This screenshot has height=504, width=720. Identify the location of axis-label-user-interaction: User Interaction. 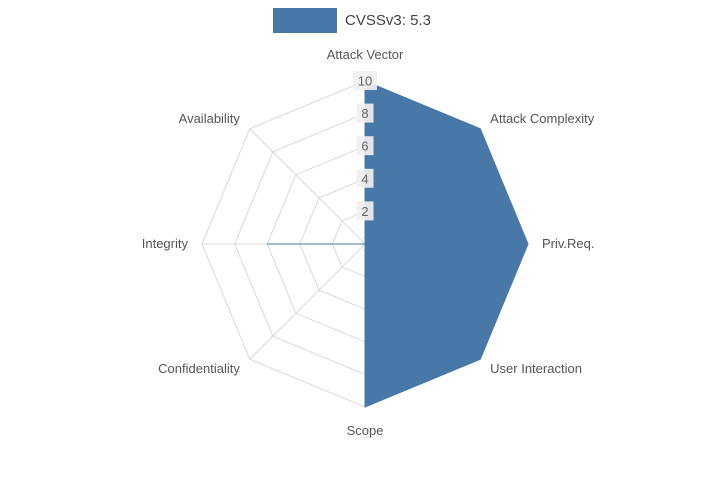
(536, 368).